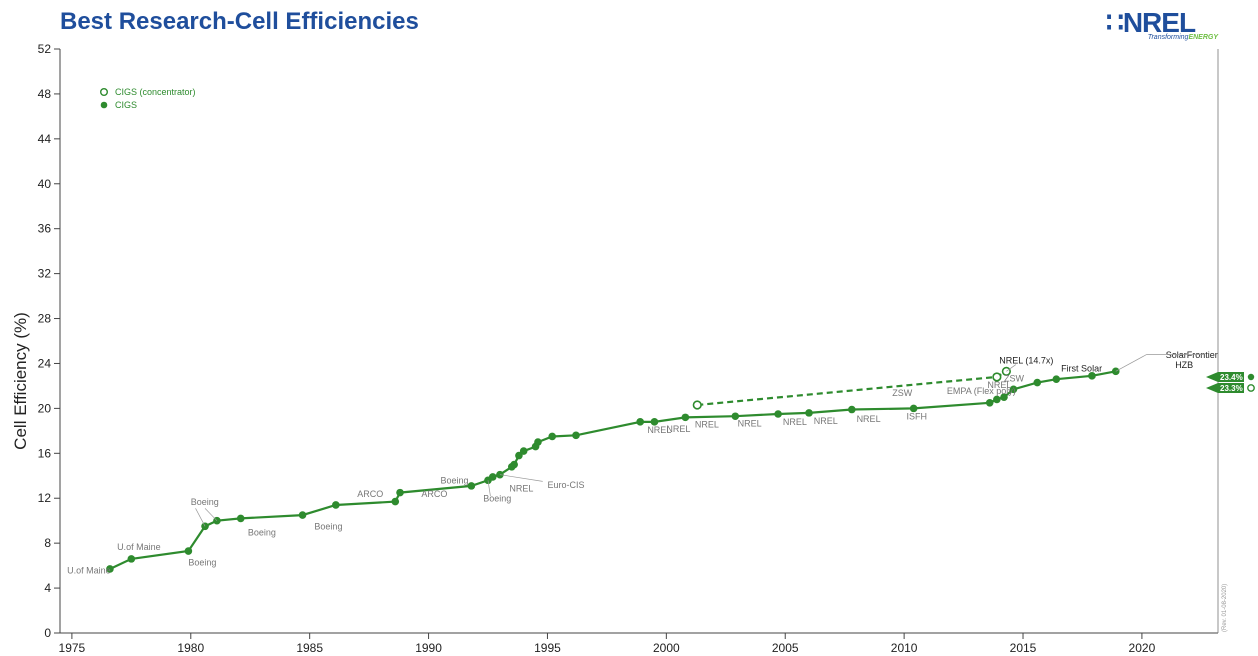  Describe the element at coordinates (1159, 22) in the screenshot. I see `nrel-logo-text: NREL` at that location.